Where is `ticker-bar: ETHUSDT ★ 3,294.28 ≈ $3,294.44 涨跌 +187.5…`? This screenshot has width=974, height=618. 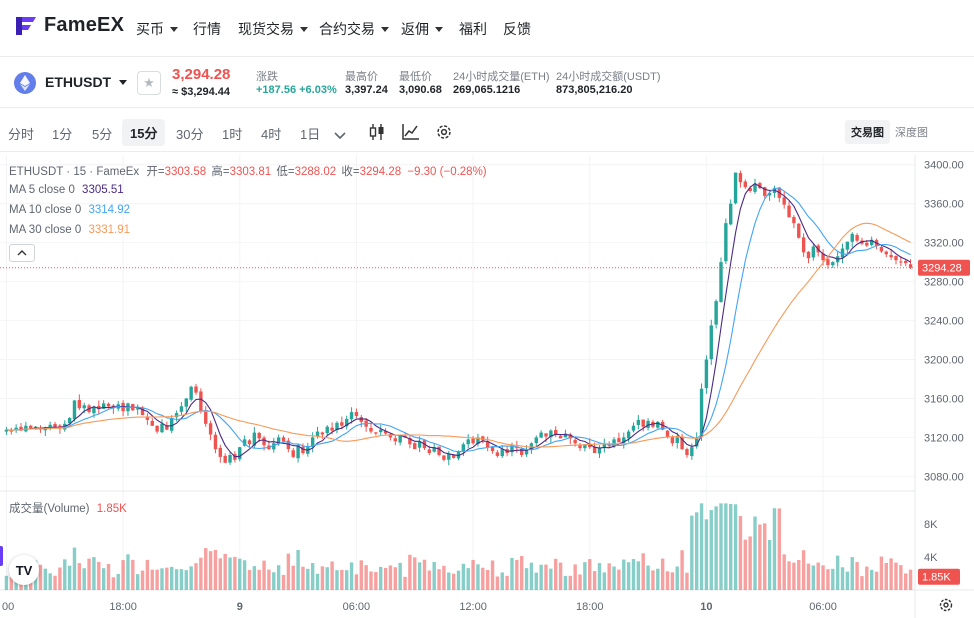 ticker-bar: ETHUSDT ★ 3,294.28 ≈ $3,294.44 涨跌 +187.5… is located at coordinates (487, 82).